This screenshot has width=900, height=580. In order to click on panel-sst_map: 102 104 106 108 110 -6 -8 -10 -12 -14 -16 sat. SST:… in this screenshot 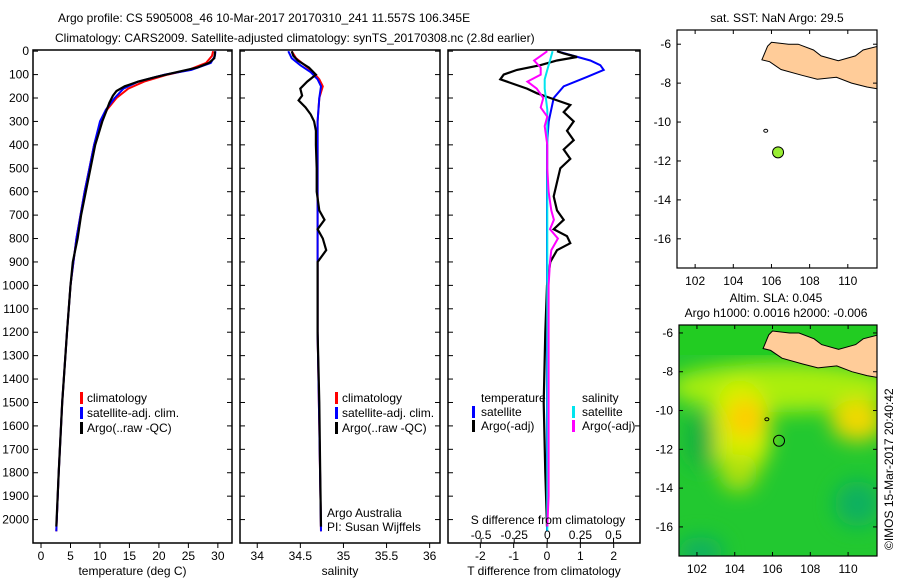, I will do `click(766, 149)`.